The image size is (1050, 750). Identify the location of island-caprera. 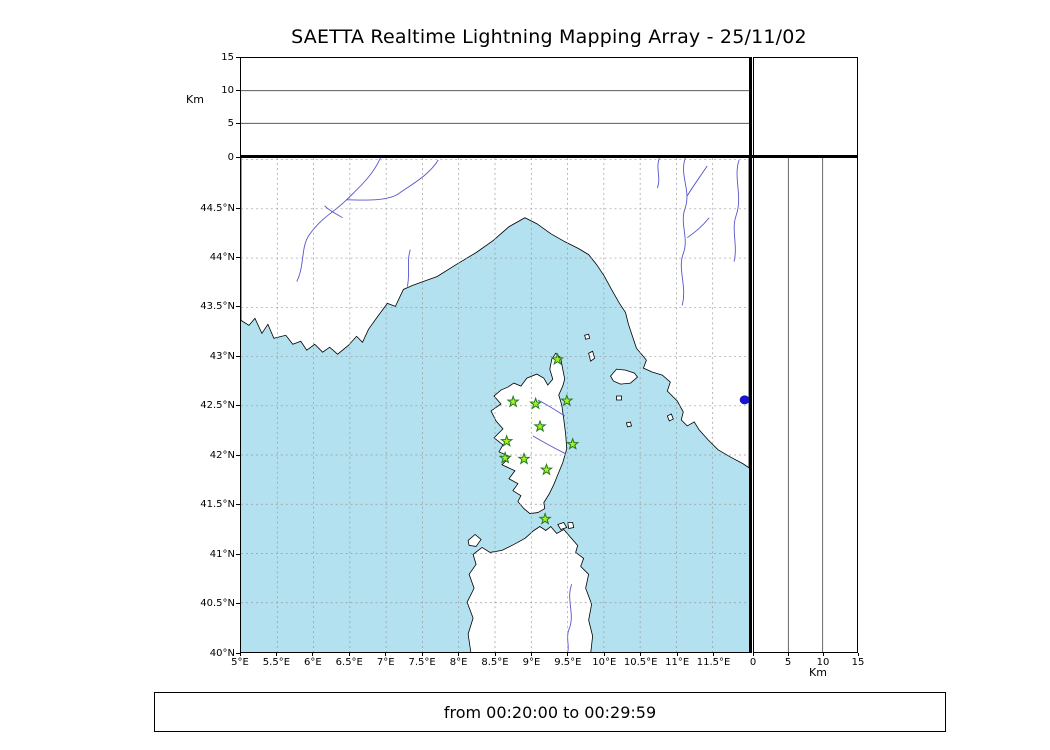
(571, 525).